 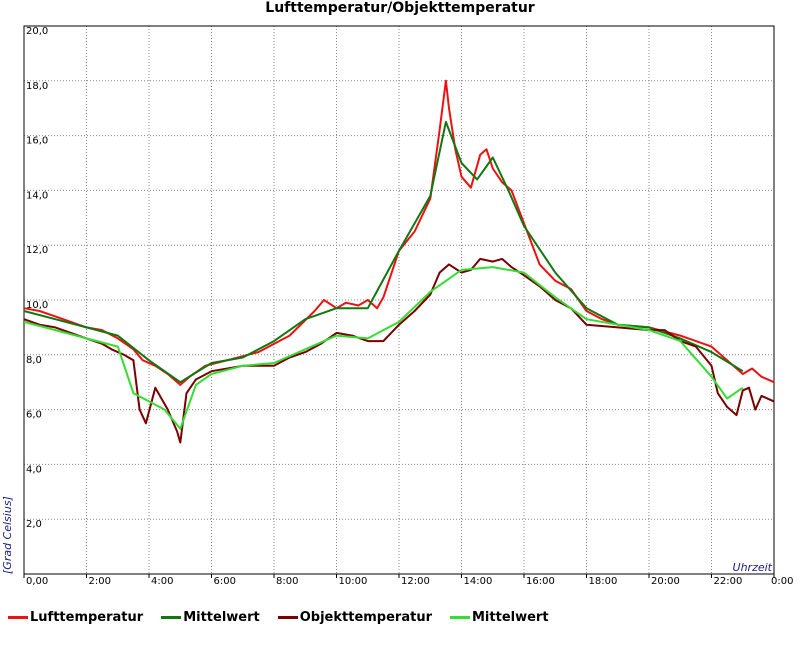 I want to click on x-tick-label: 22:00, so click(x=728, y=581).